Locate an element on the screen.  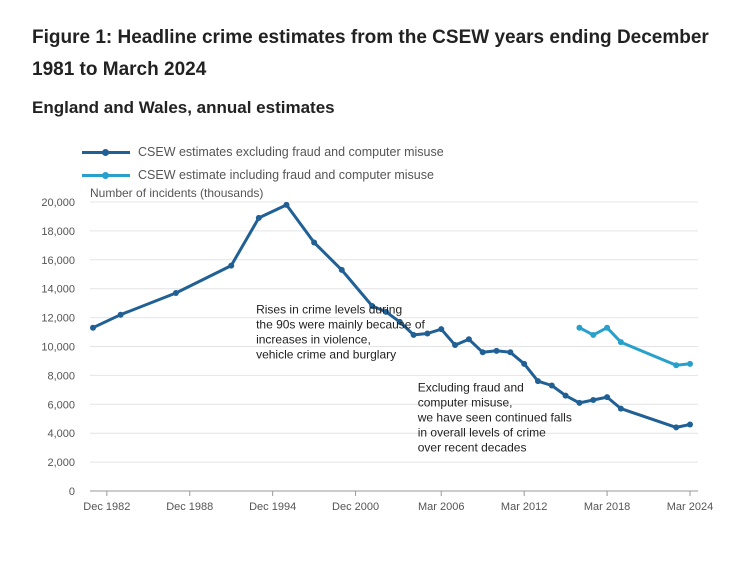
x-tick-label: Mar 2024 is located at coordinates (690, 507).